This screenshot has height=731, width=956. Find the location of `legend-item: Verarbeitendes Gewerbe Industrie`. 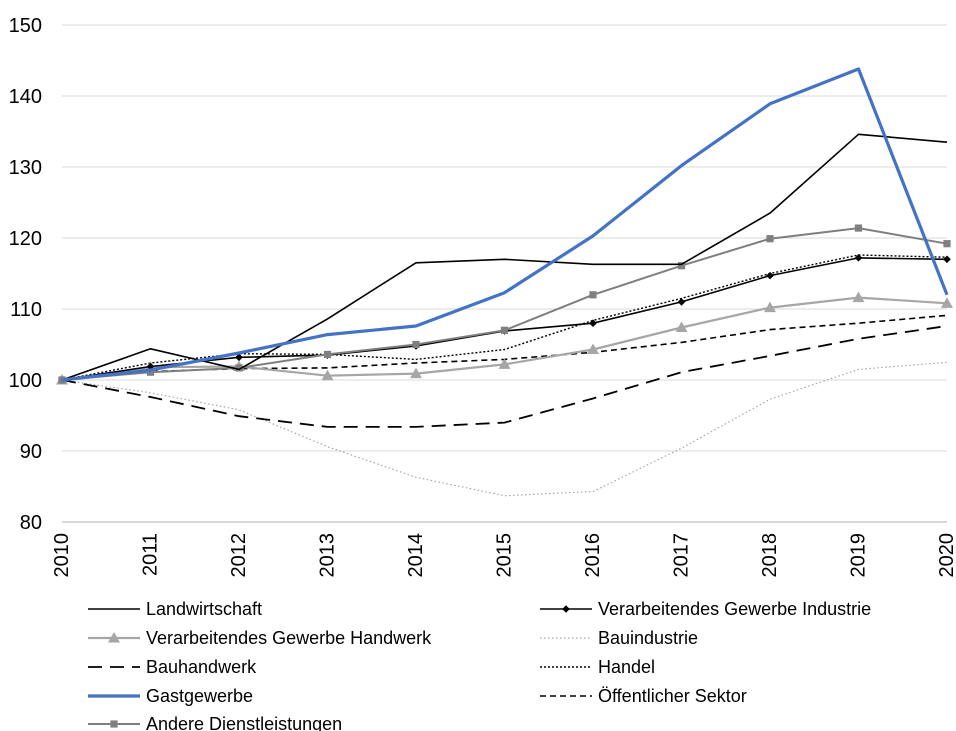

legend-item: Verarbeitendes Gewerbe Industrie is located at coordinates (705, 609).